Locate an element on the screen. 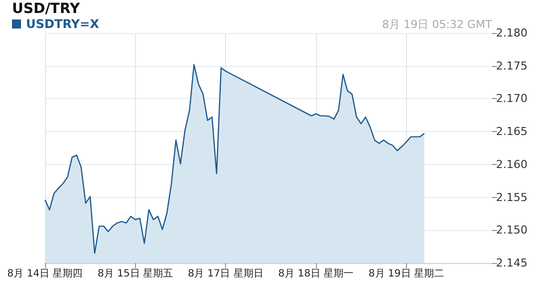 Image resolution: width=536 pixels, height=289 pixels. y-tick-label: 2.150 is located at coordinates (512, 230).